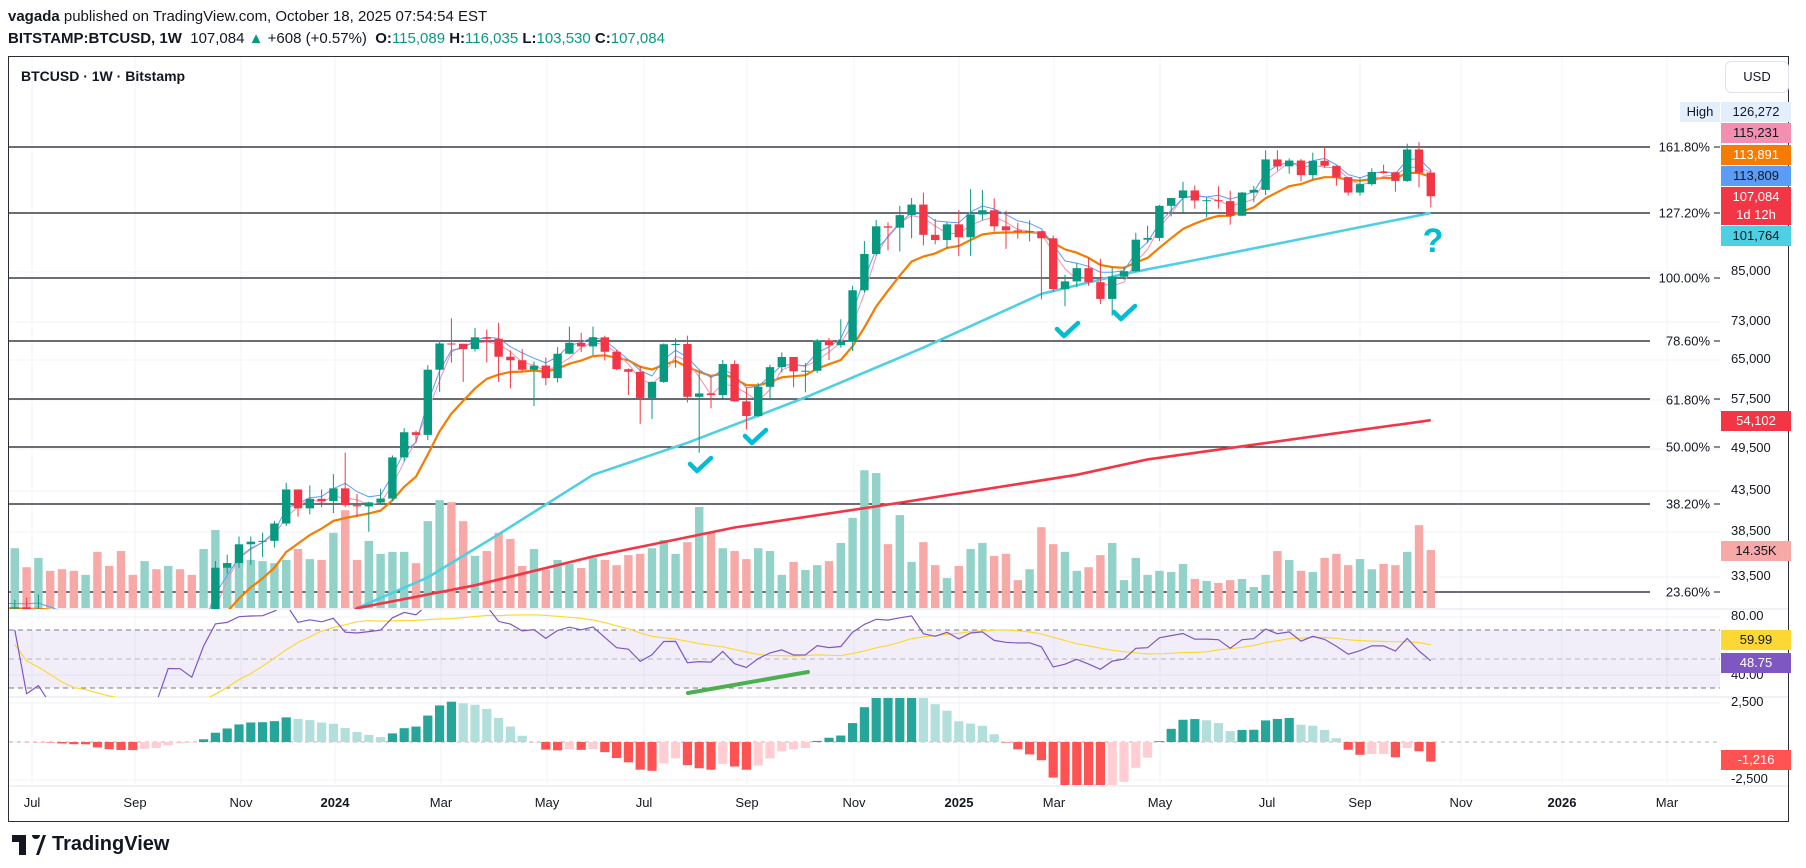 This screenshot has height=868, width=1806. Describe the element at coordinates (1757, 77) in the screenshot. I see `currency-button: USD` at that location.